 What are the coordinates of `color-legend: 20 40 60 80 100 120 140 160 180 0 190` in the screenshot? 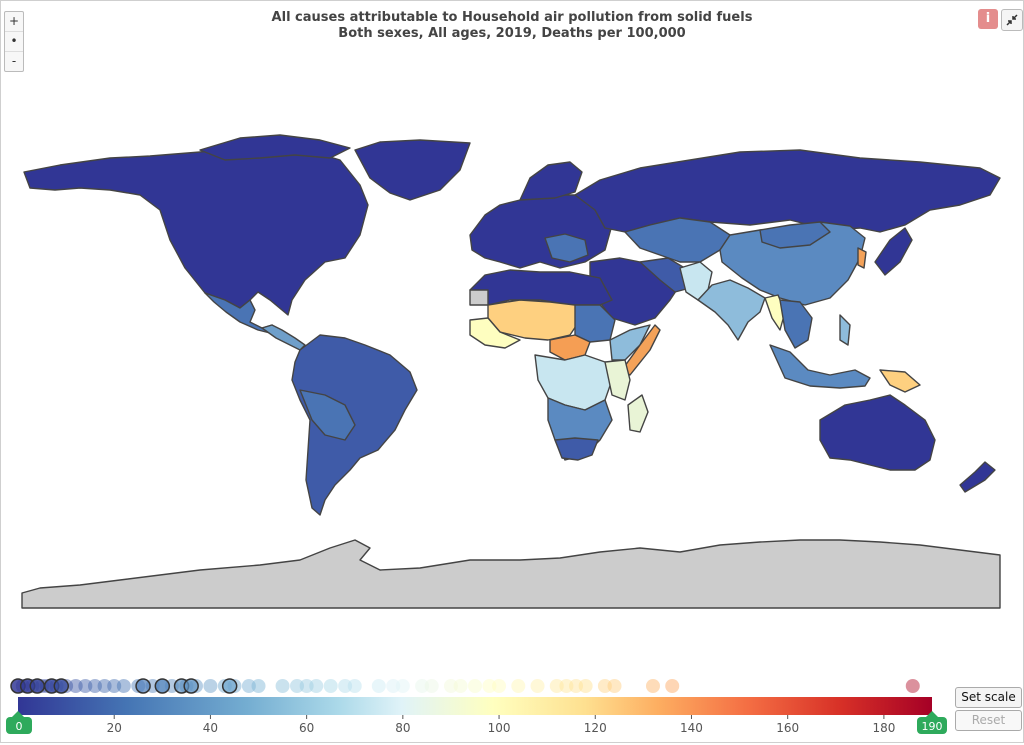 It's located at (476, 706).